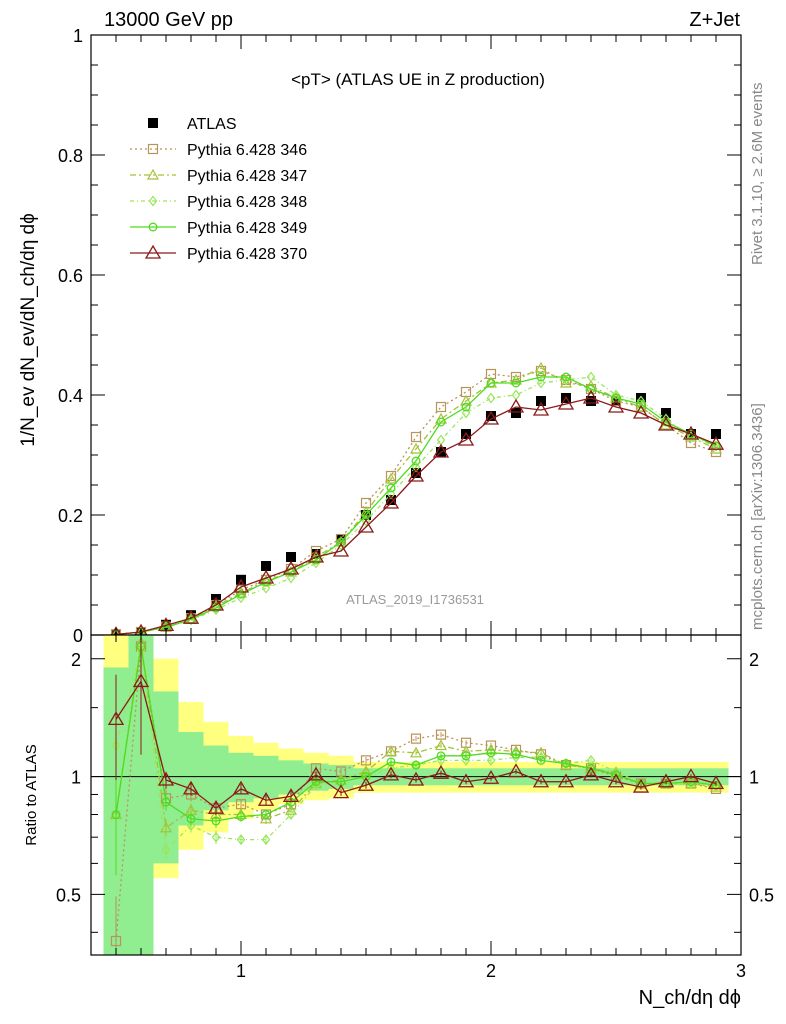 The height and width of the screenshot is (1024, 786). Describe the element at coordinates (741, 971) in the screenshot. I see `xtick-label: 3` at that location.